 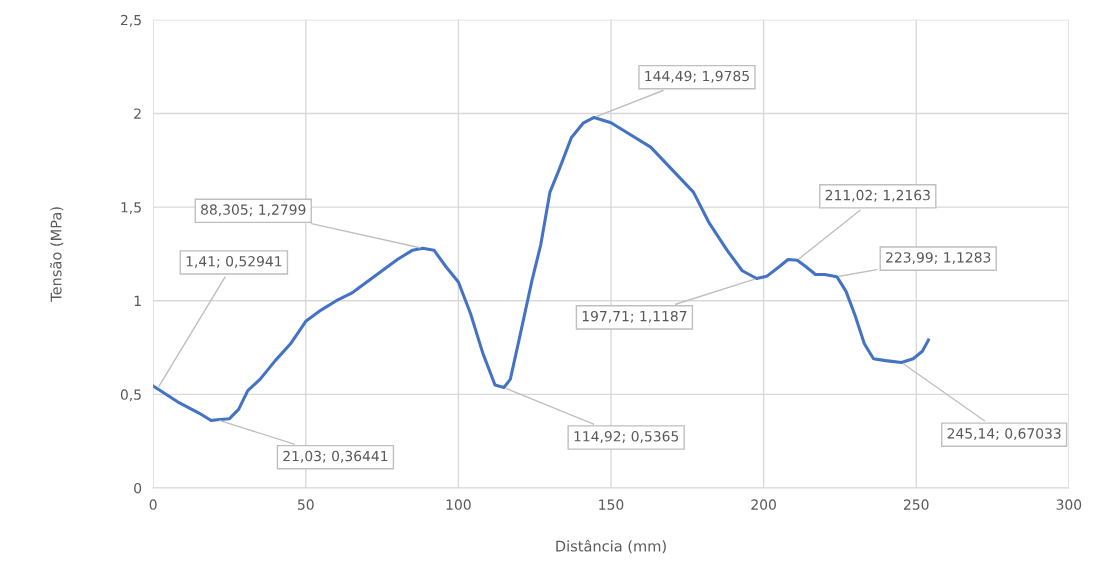 I want to click on annotation: 114,92; 0,5365, so click(x=626, y=437).